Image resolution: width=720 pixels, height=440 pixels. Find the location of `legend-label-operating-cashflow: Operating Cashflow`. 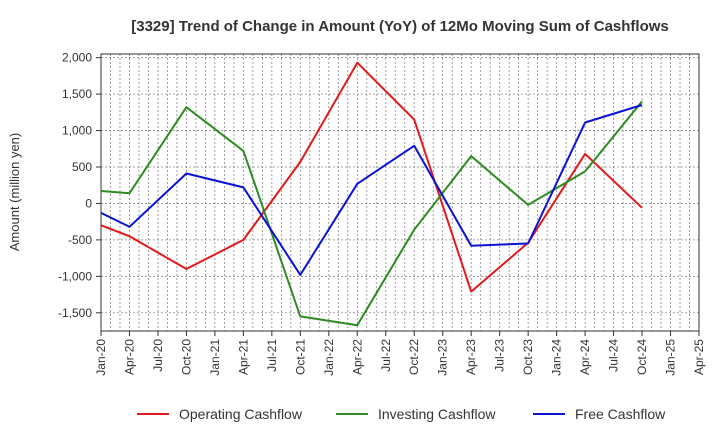

legend-label-operating-cashflow: Operating Cashflow is located at coordinates (241, 414).